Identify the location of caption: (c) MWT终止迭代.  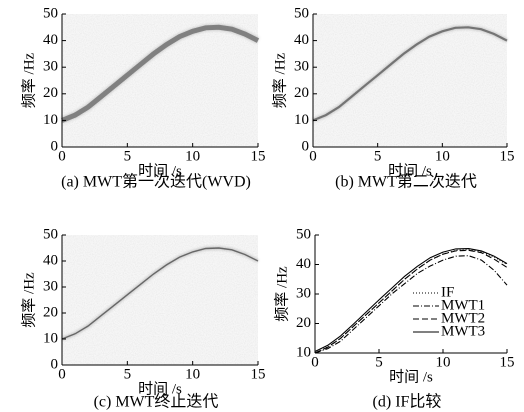
(156, 402).